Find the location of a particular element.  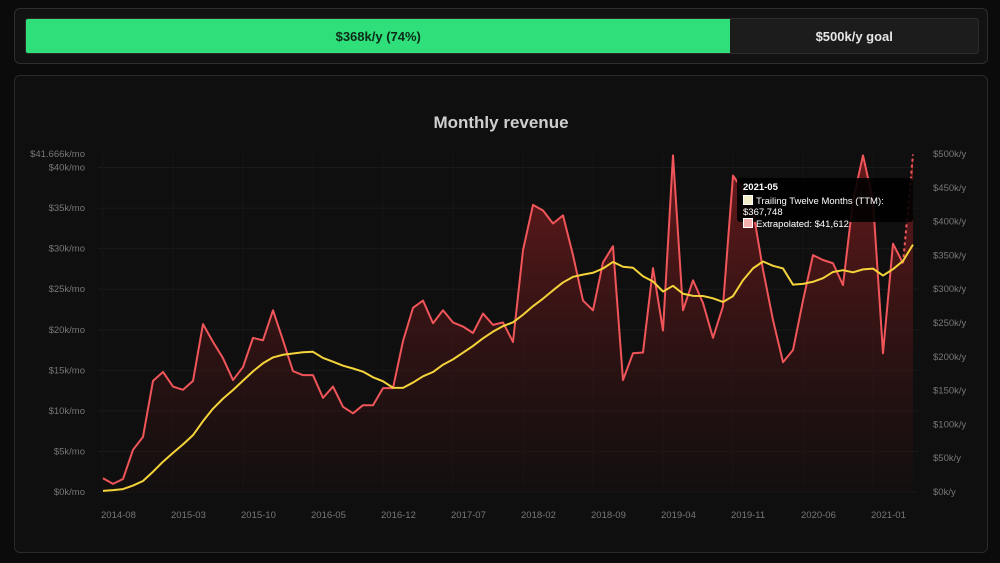

ttm-swatch is located at coordinates (748, 200).